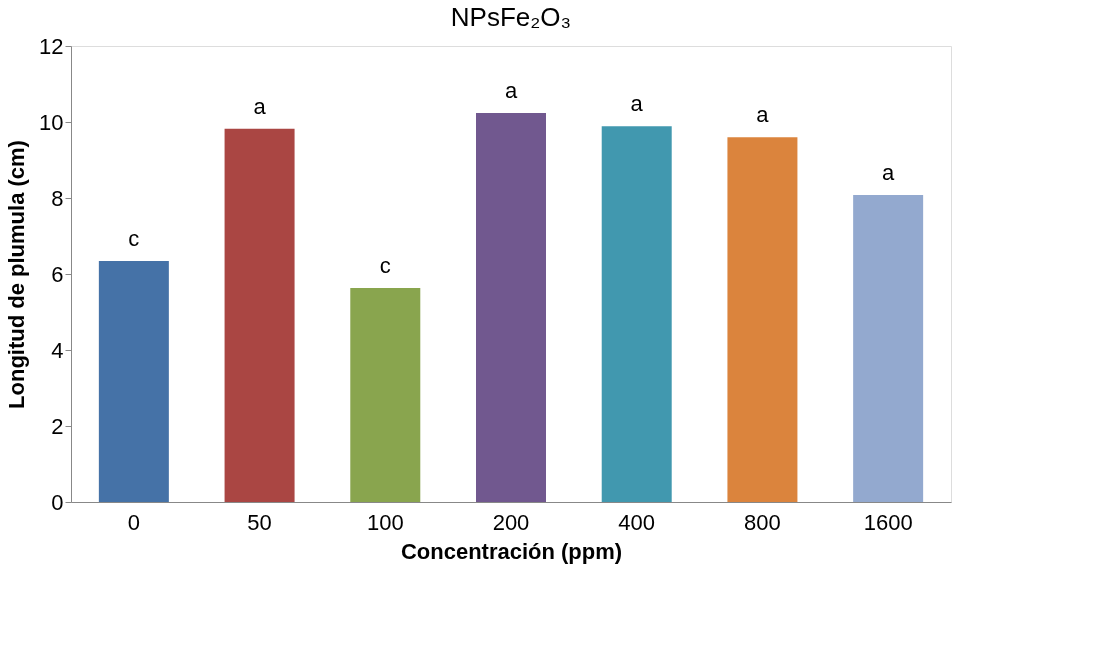 This screenshot has width=1117, height=665. I want to click on y-tick-label: 6, so click(57, 274).